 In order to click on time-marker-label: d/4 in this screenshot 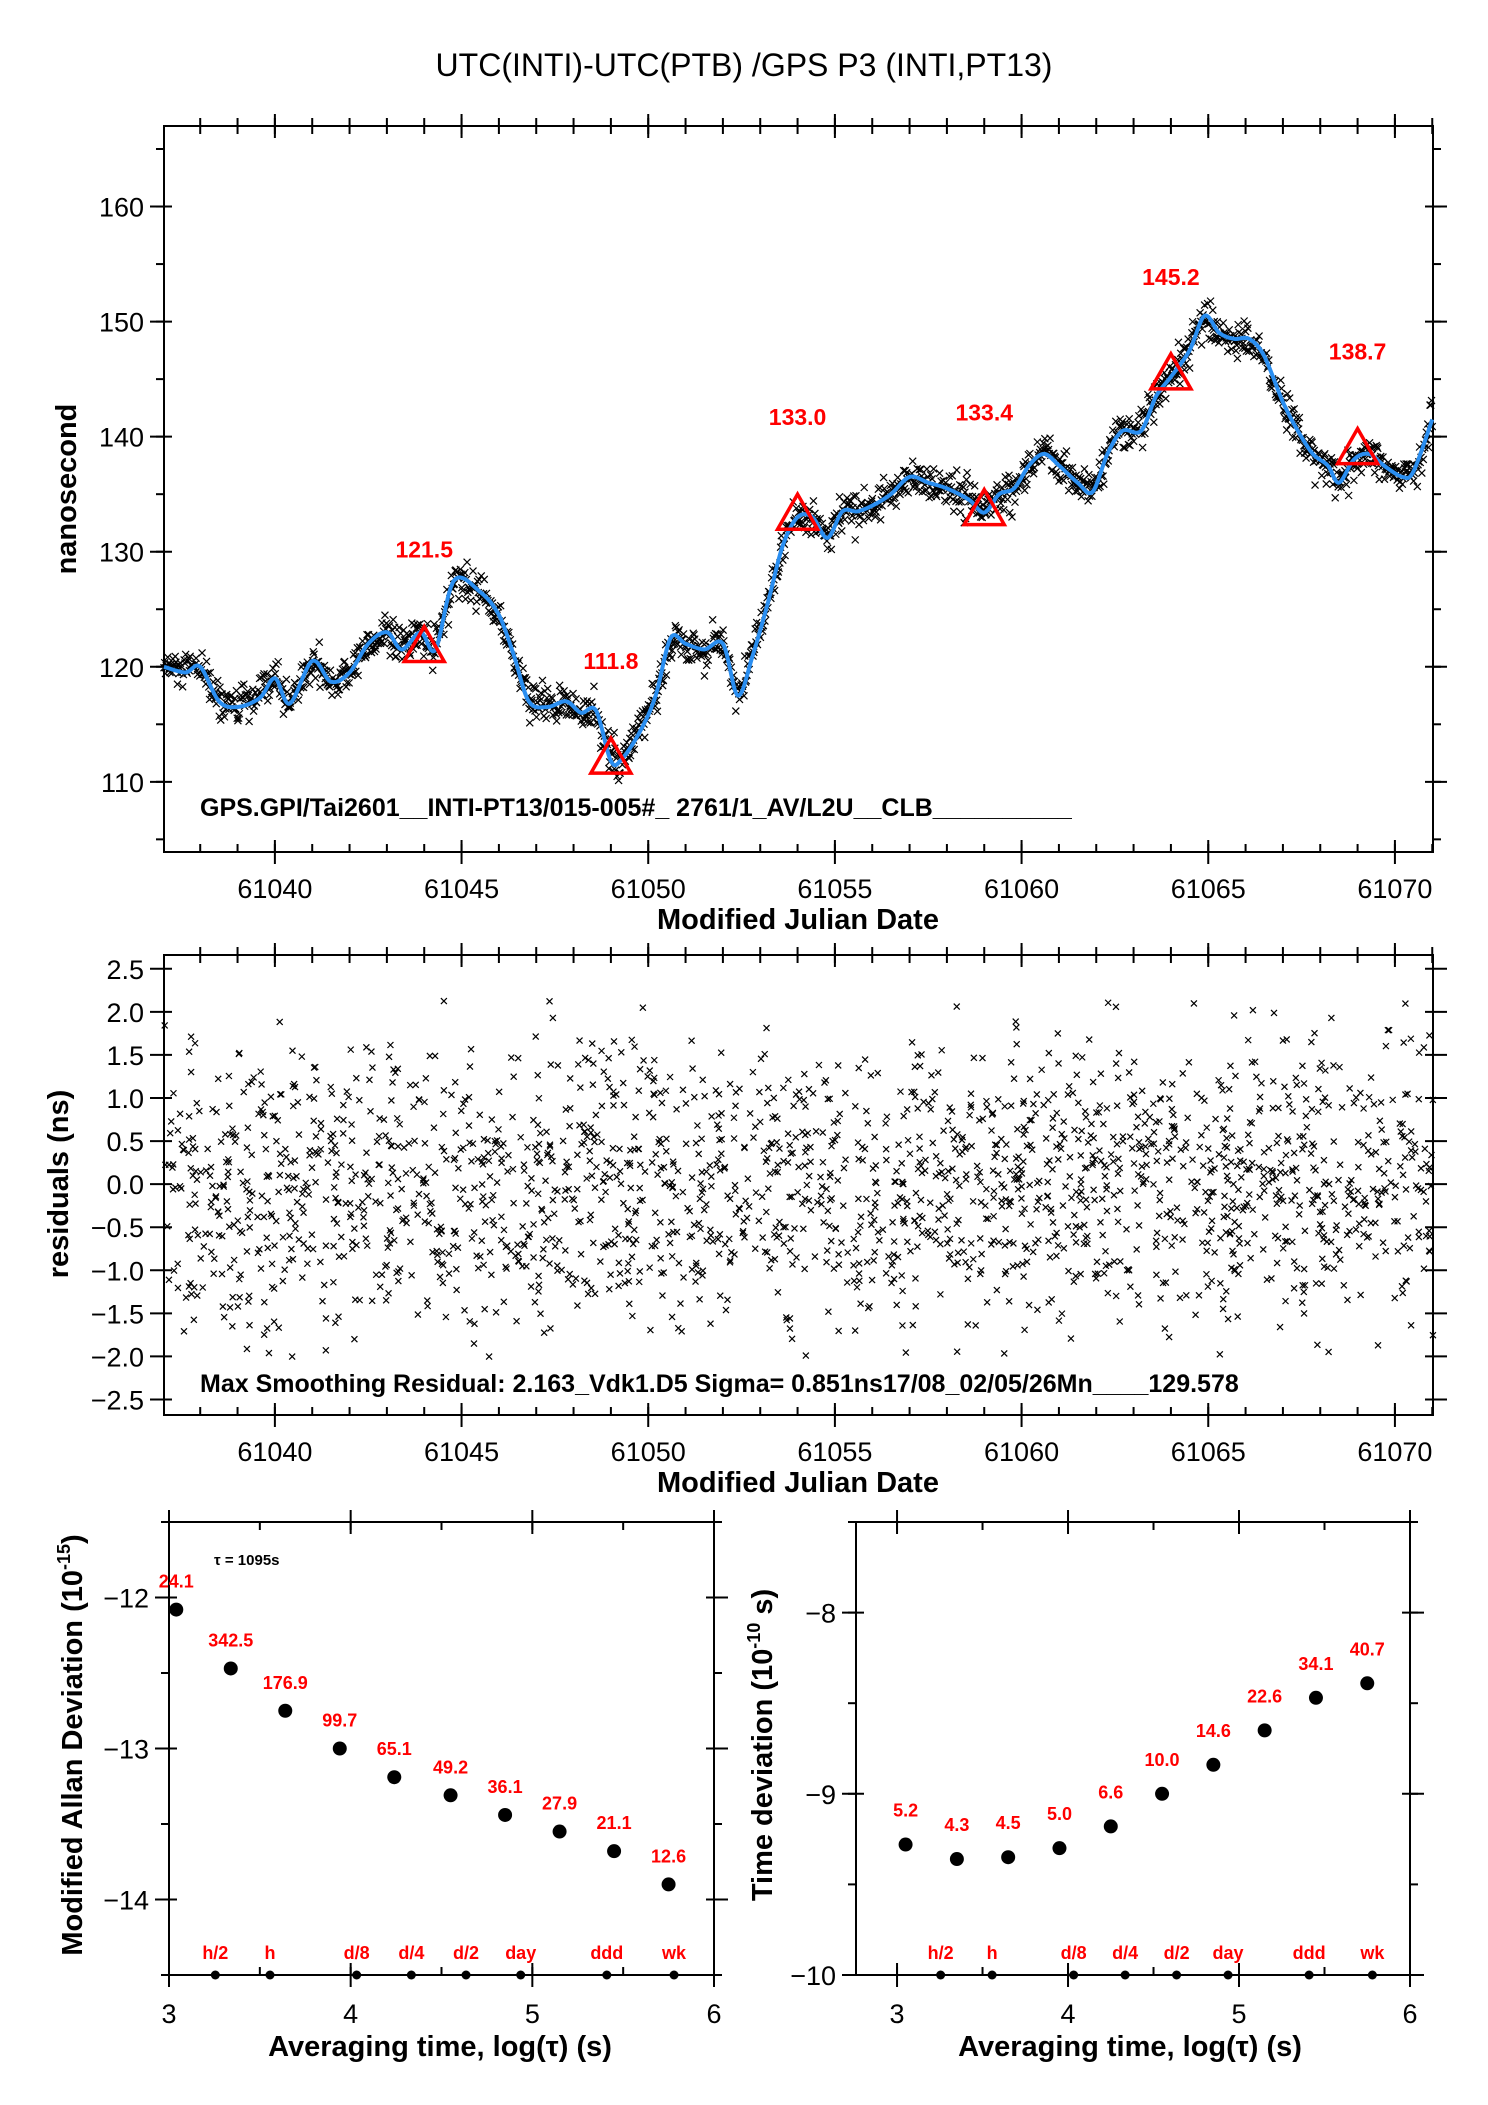, I will do `click(1125, 1953)`.